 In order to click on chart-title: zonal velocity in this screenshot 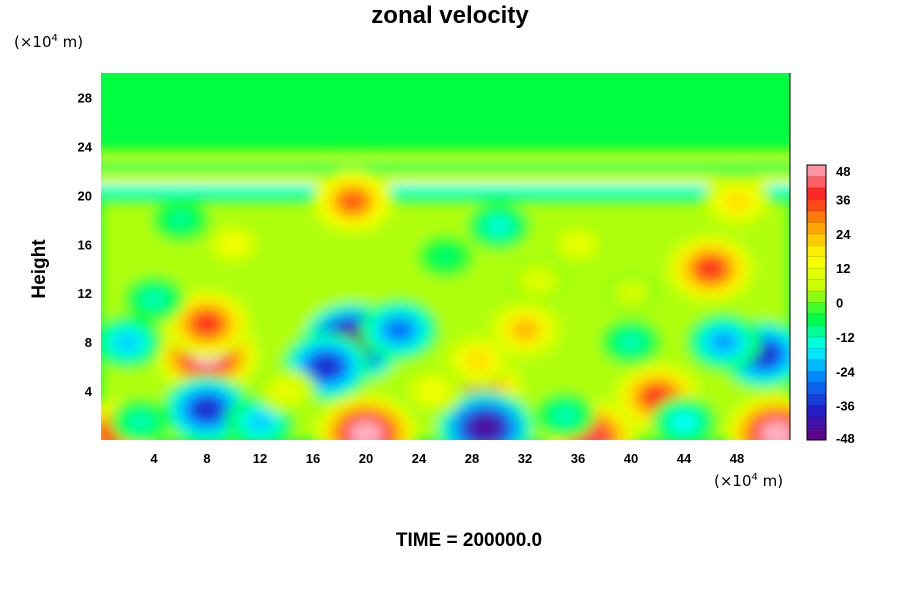, I will do `click(450, 15)`.